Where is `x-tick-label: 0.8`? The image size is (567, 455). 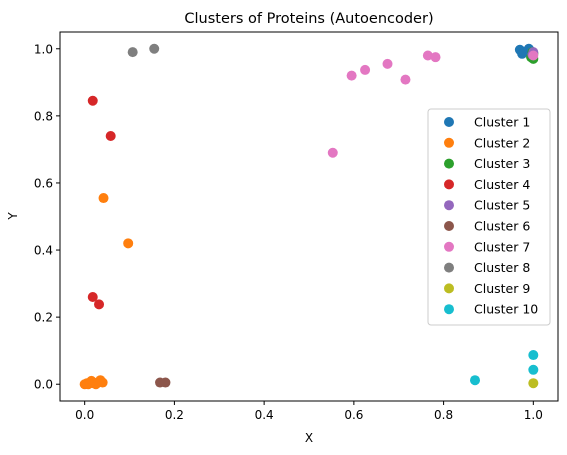
x-tick-label: 0.8 is located at coordinates (443, 415).